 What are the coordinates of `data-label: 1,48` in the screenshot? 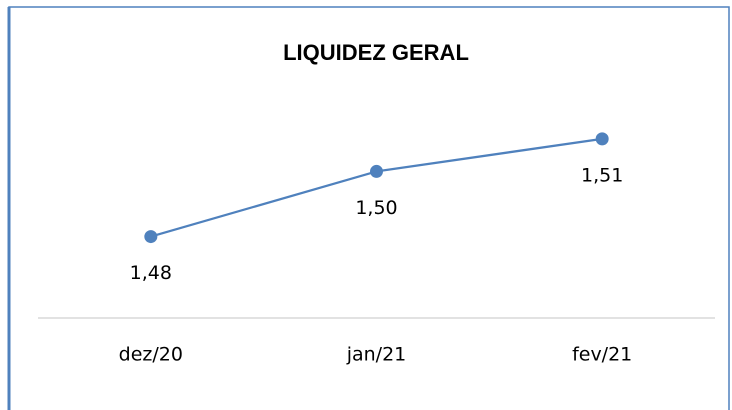 It's located at (151, 273).